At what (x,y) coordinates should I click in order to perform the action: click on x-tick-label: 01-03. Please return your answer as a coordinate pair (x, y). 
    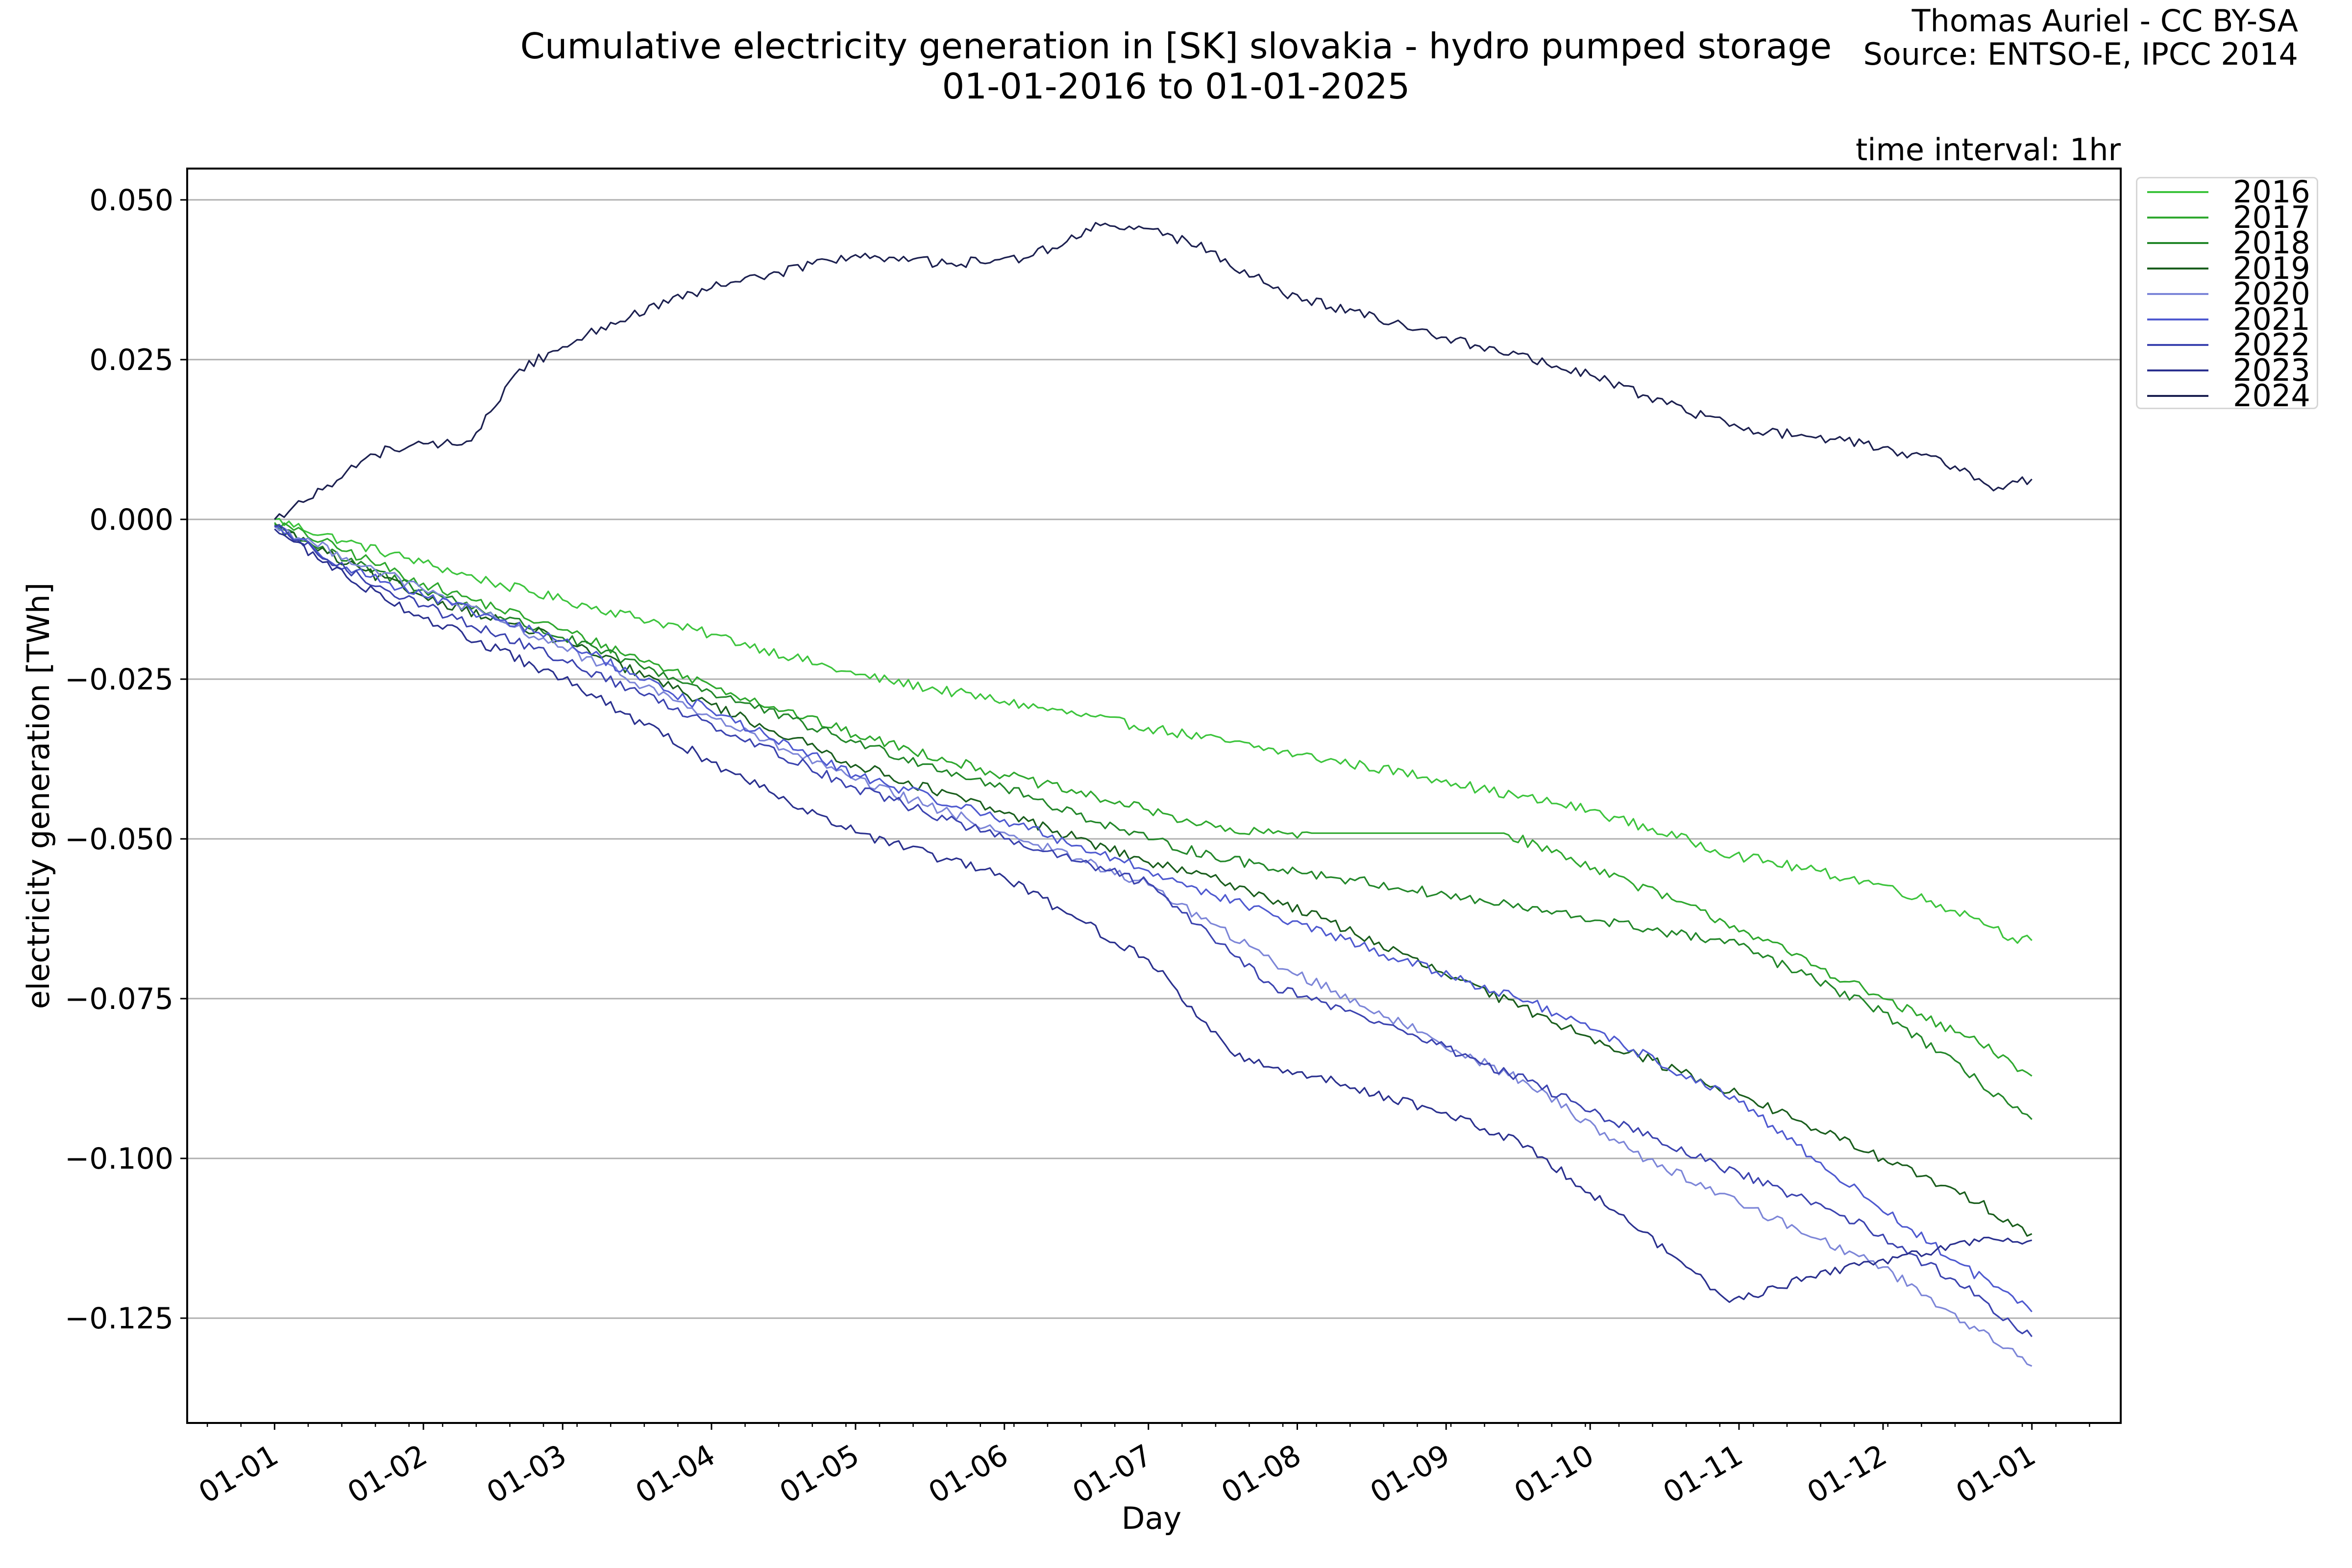
    Looking at the image, I should click on (526, 1474).